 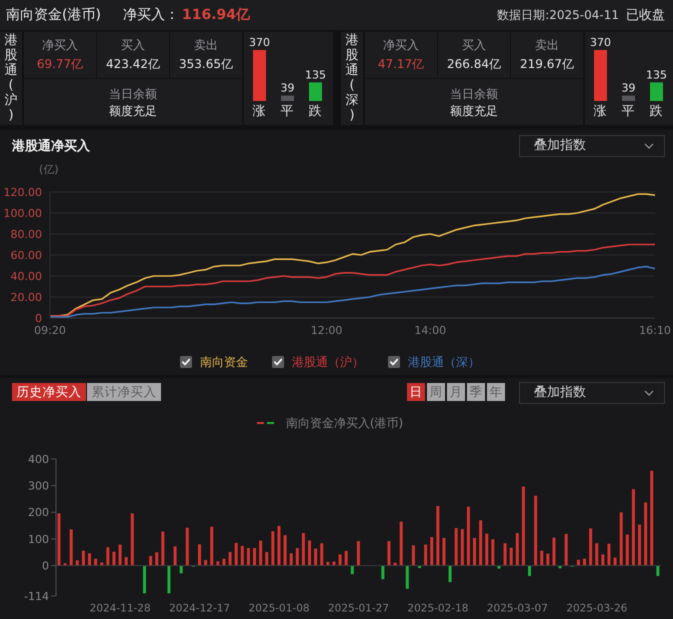 I want to click on text: 季, so click(x=476, y=391).